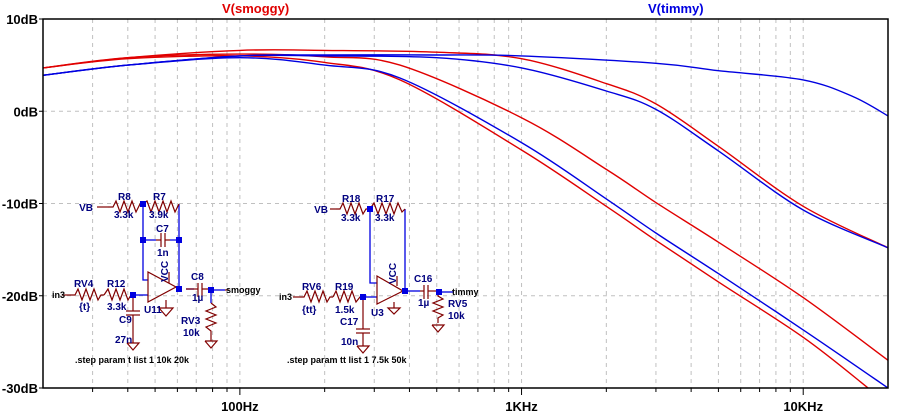  What do you see at coordinates (132, 360) in the screenshot?
I see `directive-step-t: .step param t list 1 10k 20k` at bounding box center [132, 360].